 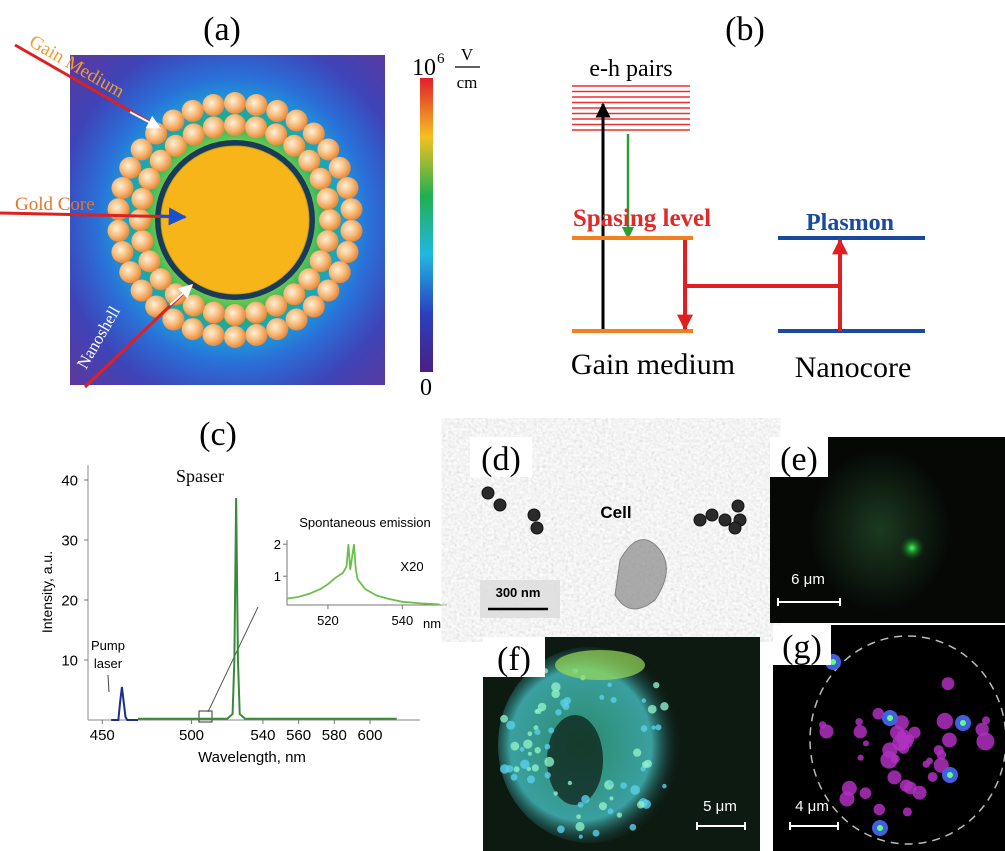 What do you see at coordinates (520, 599) in the screenshot?
I see `scale-box` at bounding box center [520, 599].